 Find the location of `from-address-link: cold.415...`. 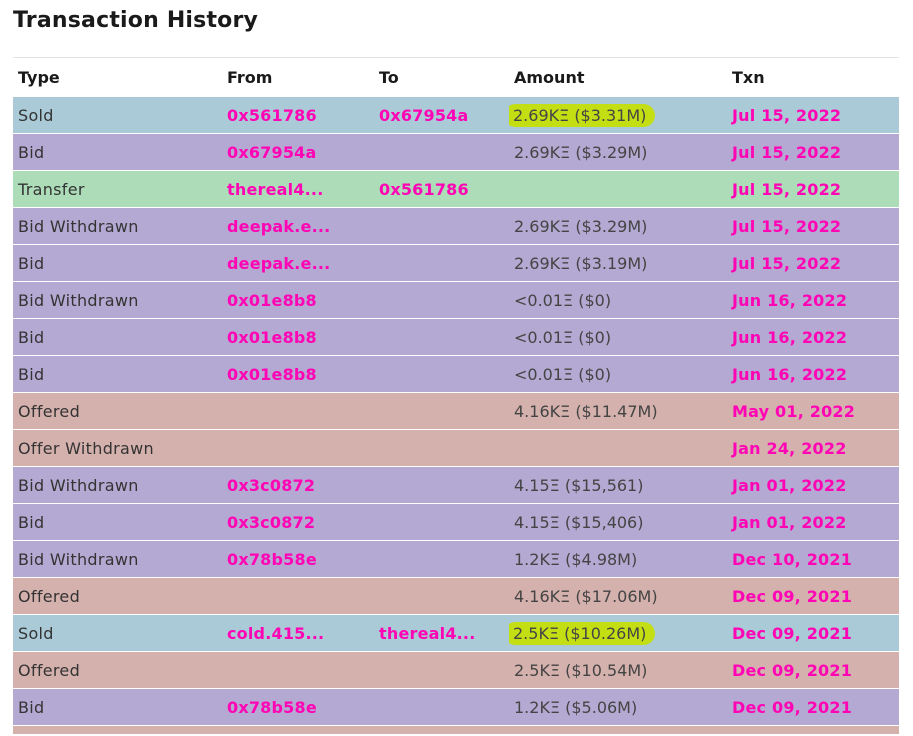

from-address-link: cold.415... is located at coordinates (298, 633).